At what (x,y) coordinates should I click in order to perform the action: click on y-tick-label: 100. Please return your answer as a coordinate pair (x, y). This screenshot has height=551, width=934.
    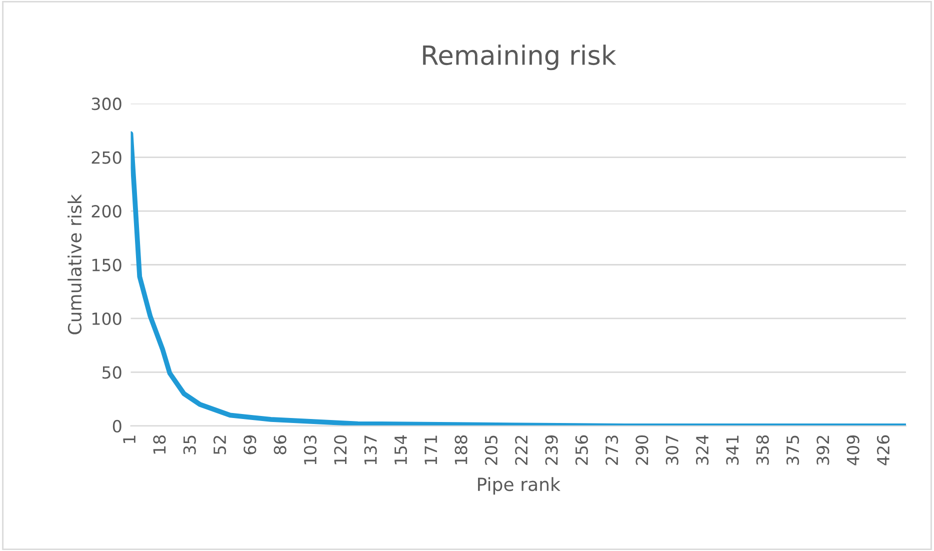
    Looking at the image, I should click on (107, 319).